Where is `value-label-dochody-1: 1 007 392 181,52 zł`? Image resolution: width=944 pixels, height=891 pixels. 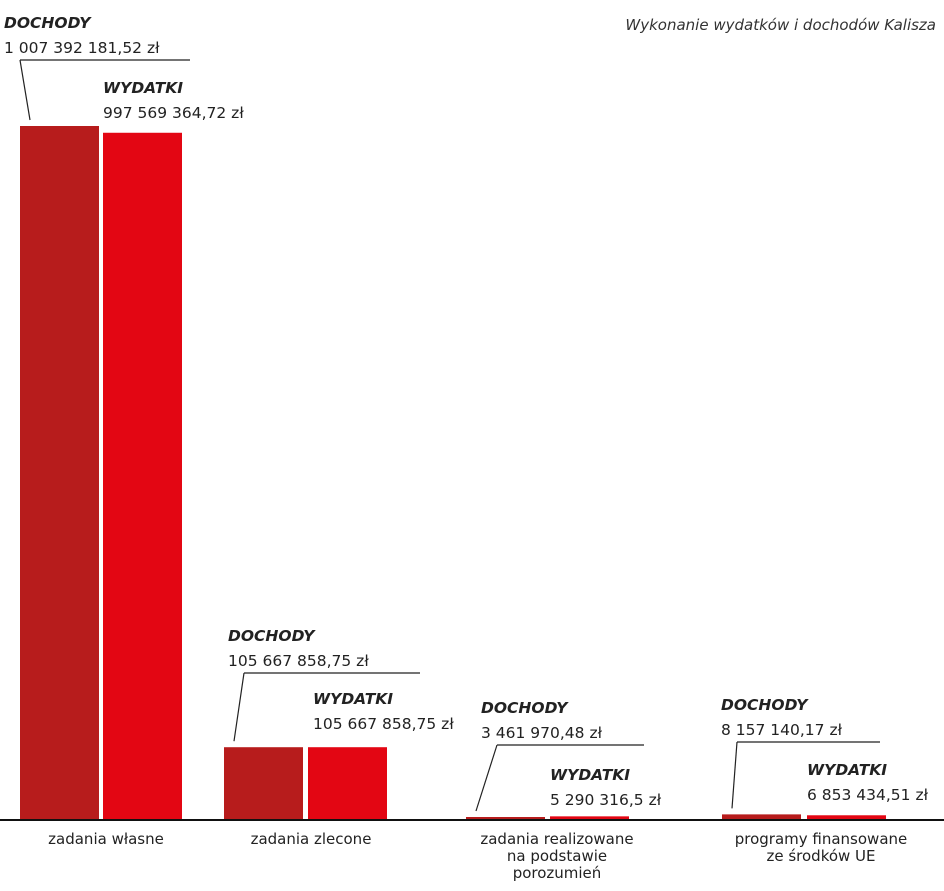 value-label-dochody-1: 1 007 392 181,52 zł is located at coordinates (82, 48).